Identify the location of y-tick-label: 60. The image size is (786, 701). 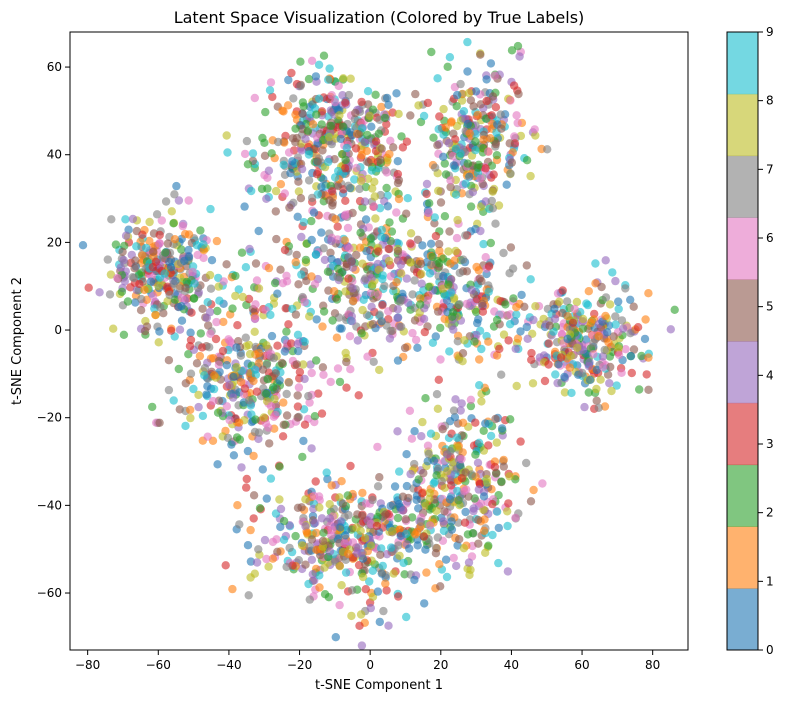
(54, 67).